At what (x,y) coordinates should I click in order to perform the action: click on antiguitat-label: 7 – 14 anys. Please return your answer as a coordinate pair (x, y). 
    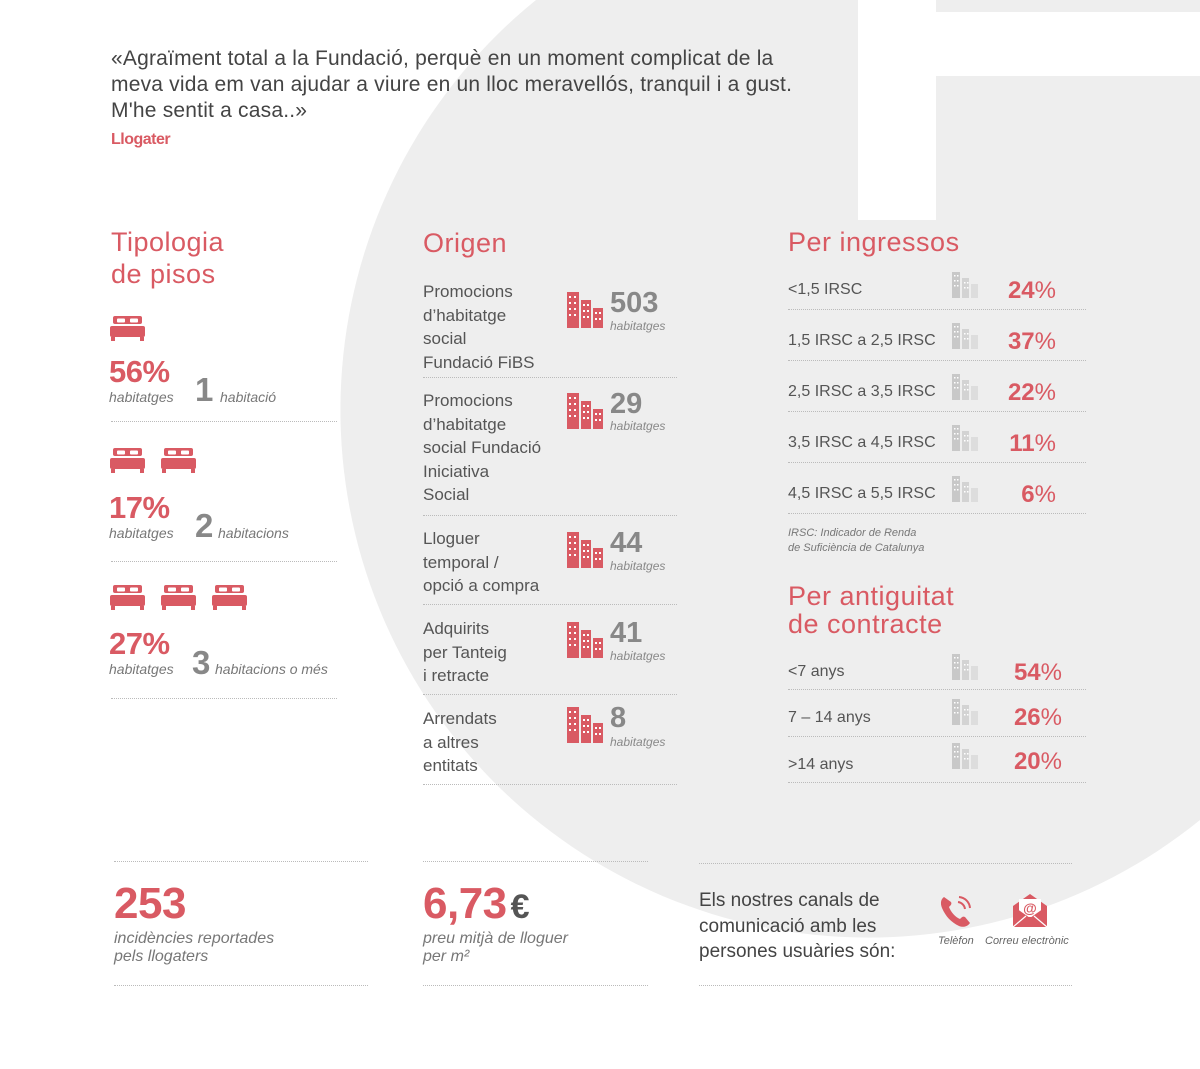
    Looking at the image, I should click on (829, 717).